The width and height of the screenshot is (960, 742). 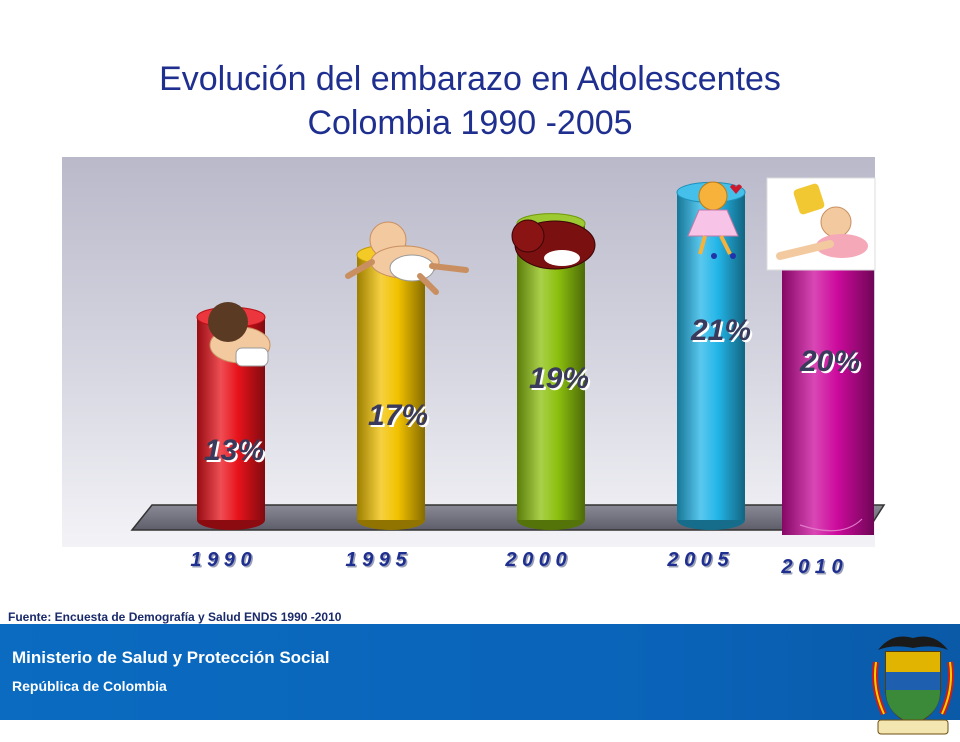 I want to click on bar-1995, so click(x=391, y=387).